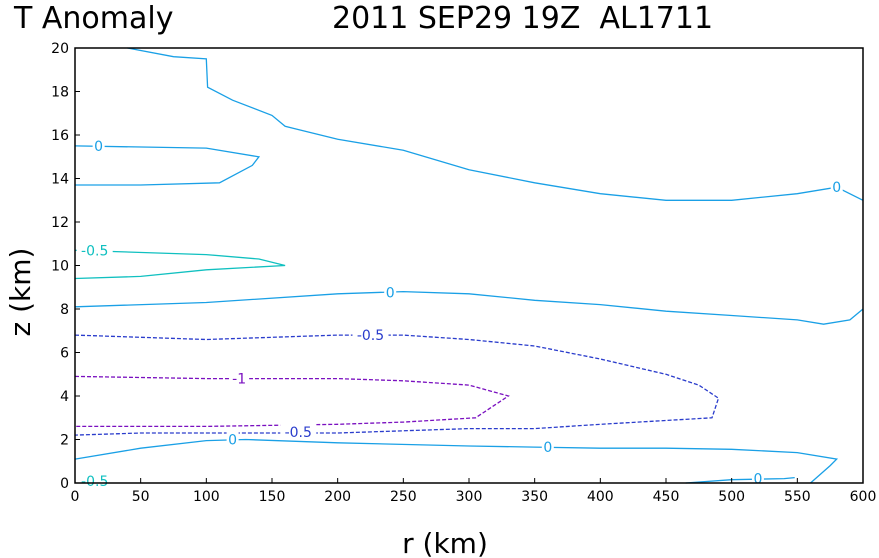 Image resolution: width=879 pixels, height=558 pixels. I want to click on x-tick-label: 100, so click(206, 497).